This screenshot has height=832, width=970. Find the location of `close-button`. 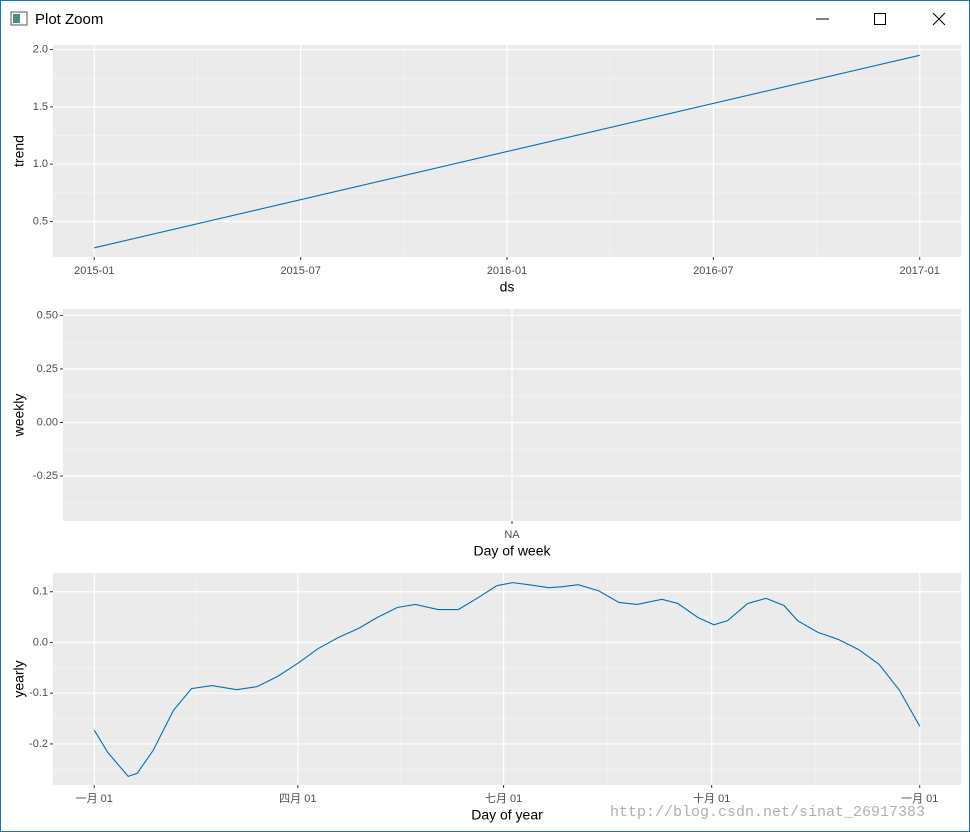

close-button is located at coordinates (939, 19).